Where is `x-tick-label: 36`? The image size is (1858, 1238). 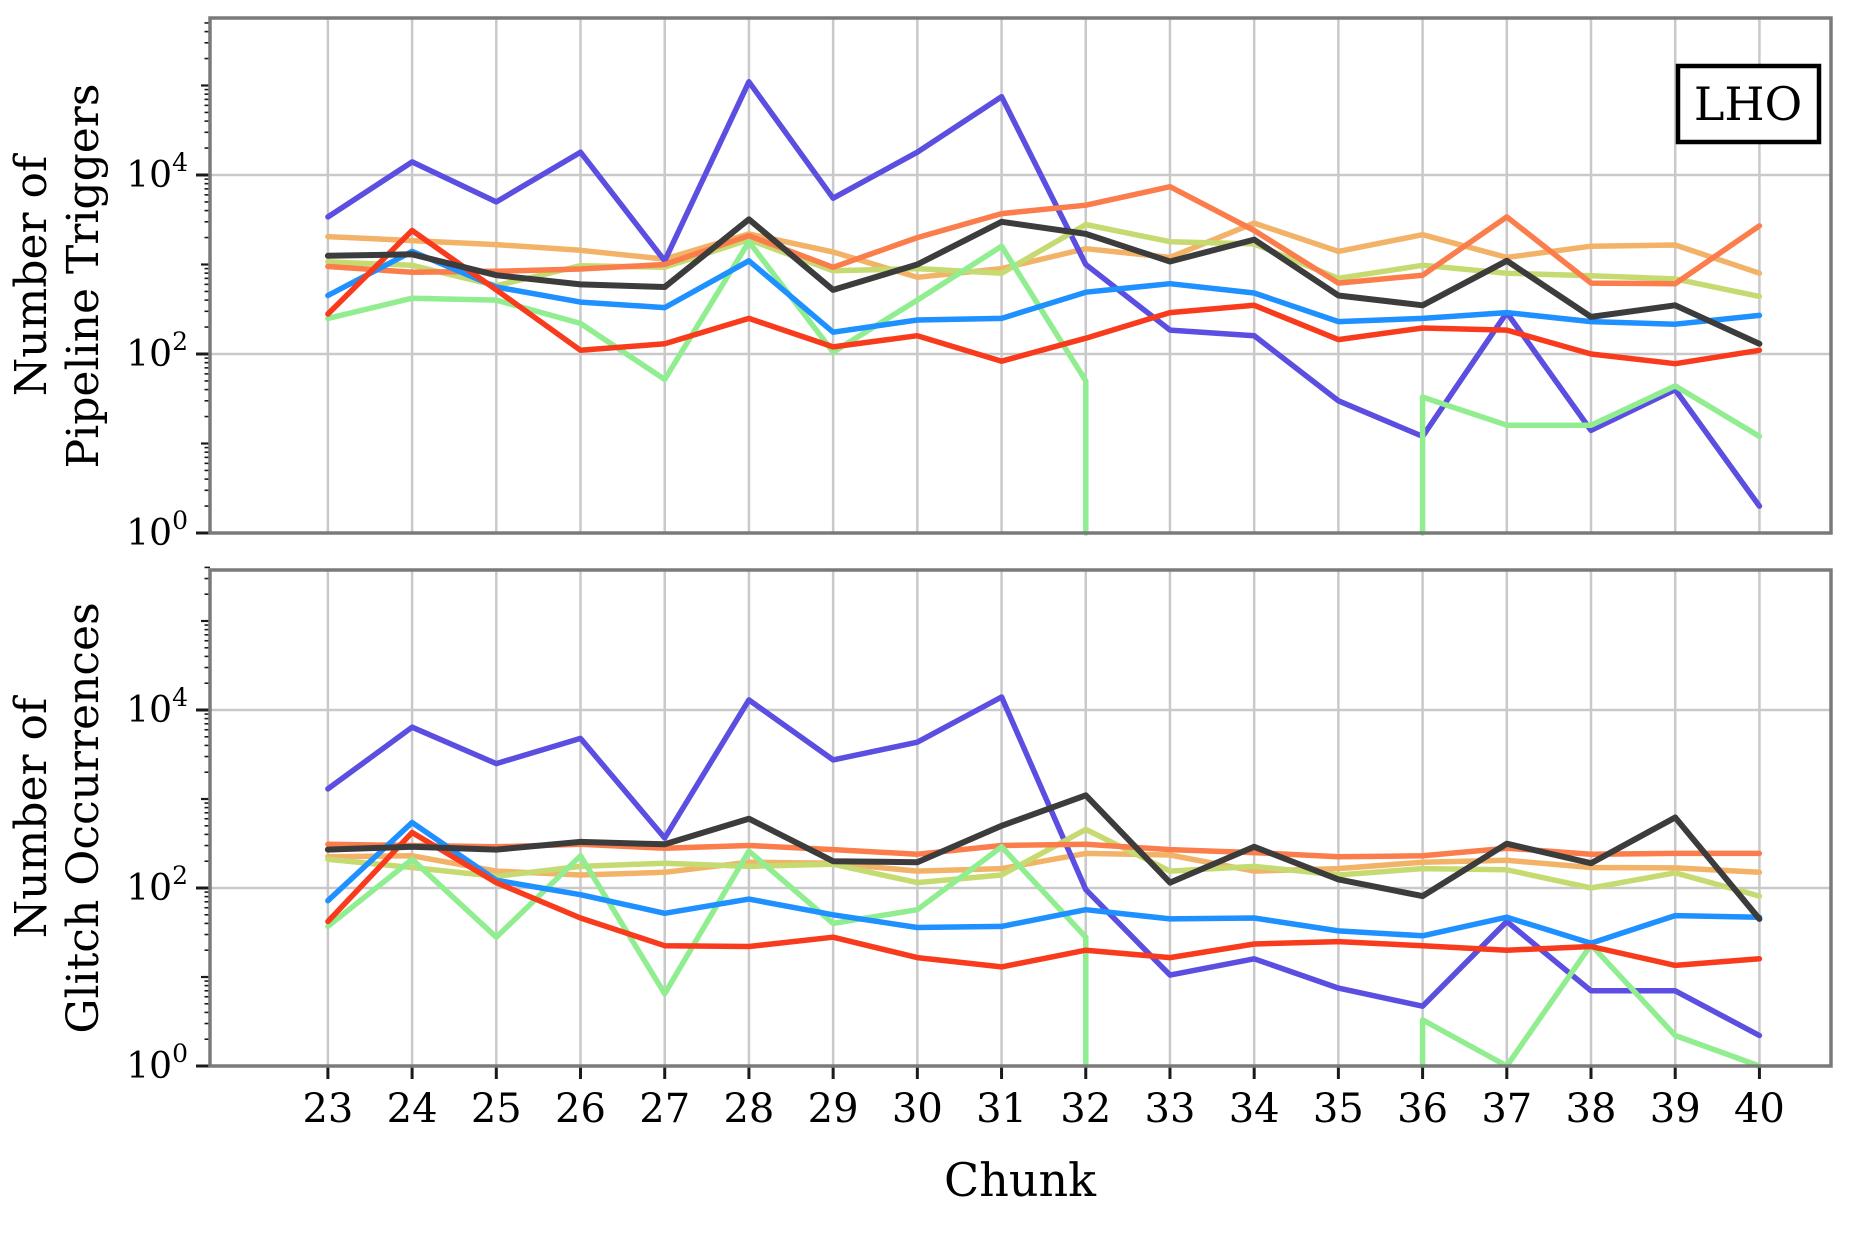 x-tick-label: 36 is located at coordinates (1422, 1109).